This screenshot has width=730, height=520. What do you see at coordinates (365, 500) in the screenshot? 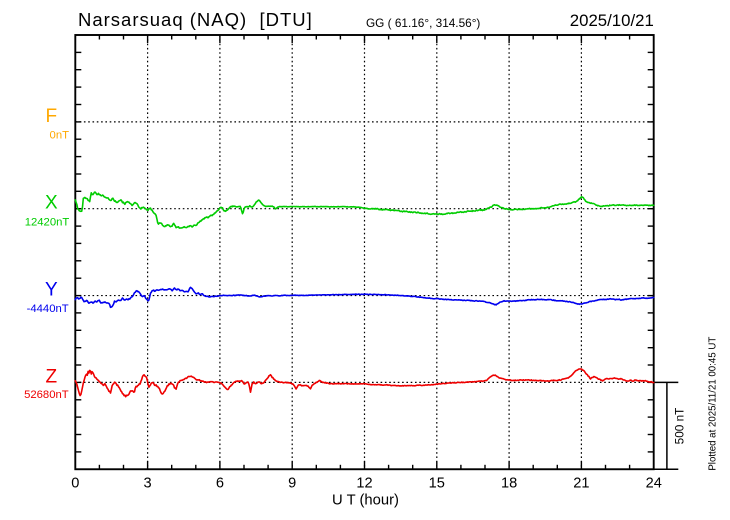
I see `svg-text: U T (hour)` at bounding box center [365, 500].